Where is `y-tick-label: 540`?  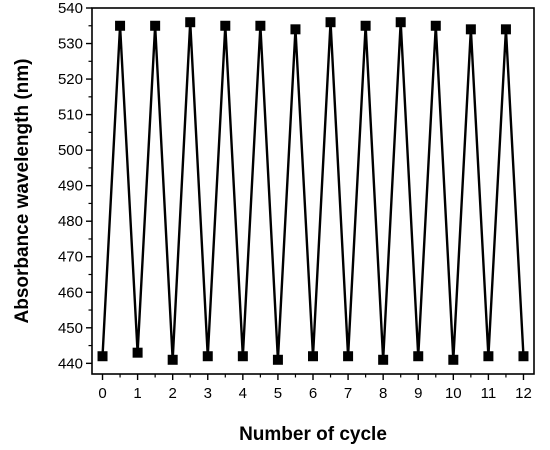 y-tick-label: 540 is located at coordinates (70, 8).